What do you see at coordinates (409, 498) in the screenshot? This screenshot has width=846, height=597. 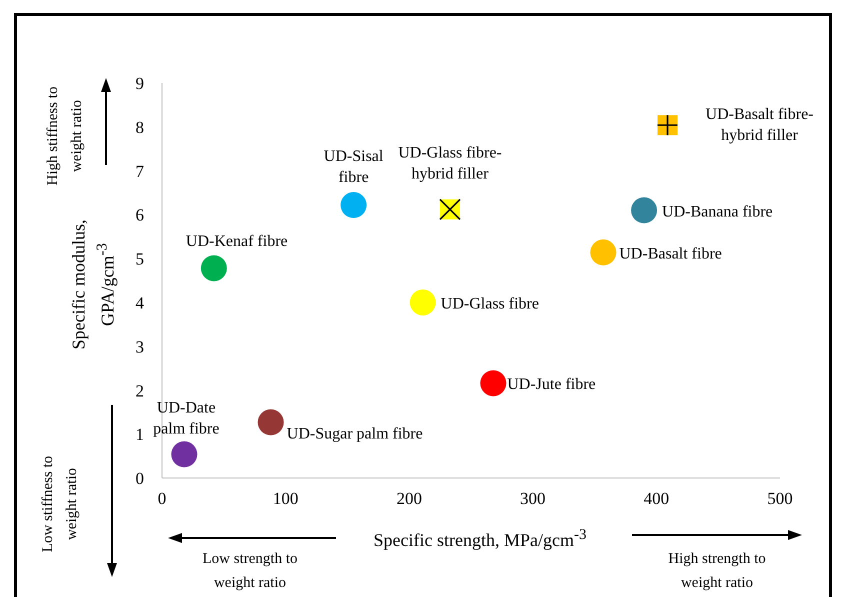 I see `x-tick-label: 200` at bounding box center [409, 498].